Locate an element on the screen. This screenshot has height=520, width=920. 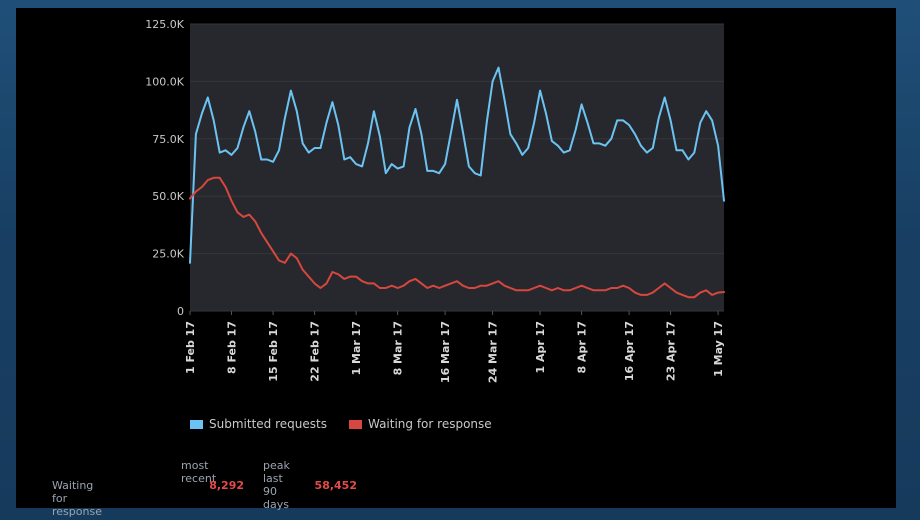
legend-item-waiting: Waiting for response is located at coordinates (420, 424).